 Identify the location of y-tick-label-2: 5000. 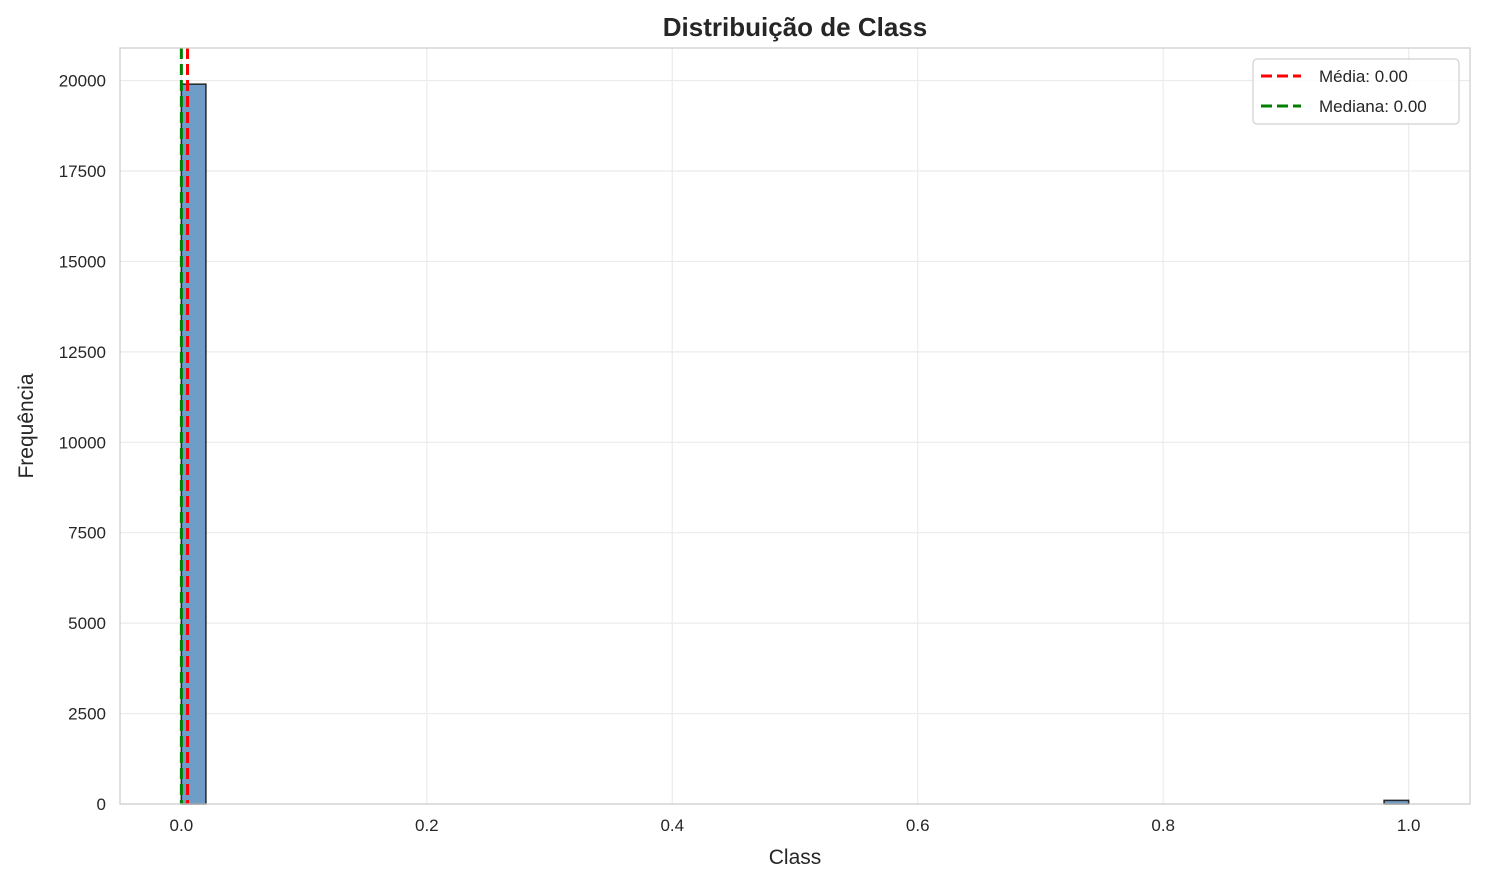
(87, 623).